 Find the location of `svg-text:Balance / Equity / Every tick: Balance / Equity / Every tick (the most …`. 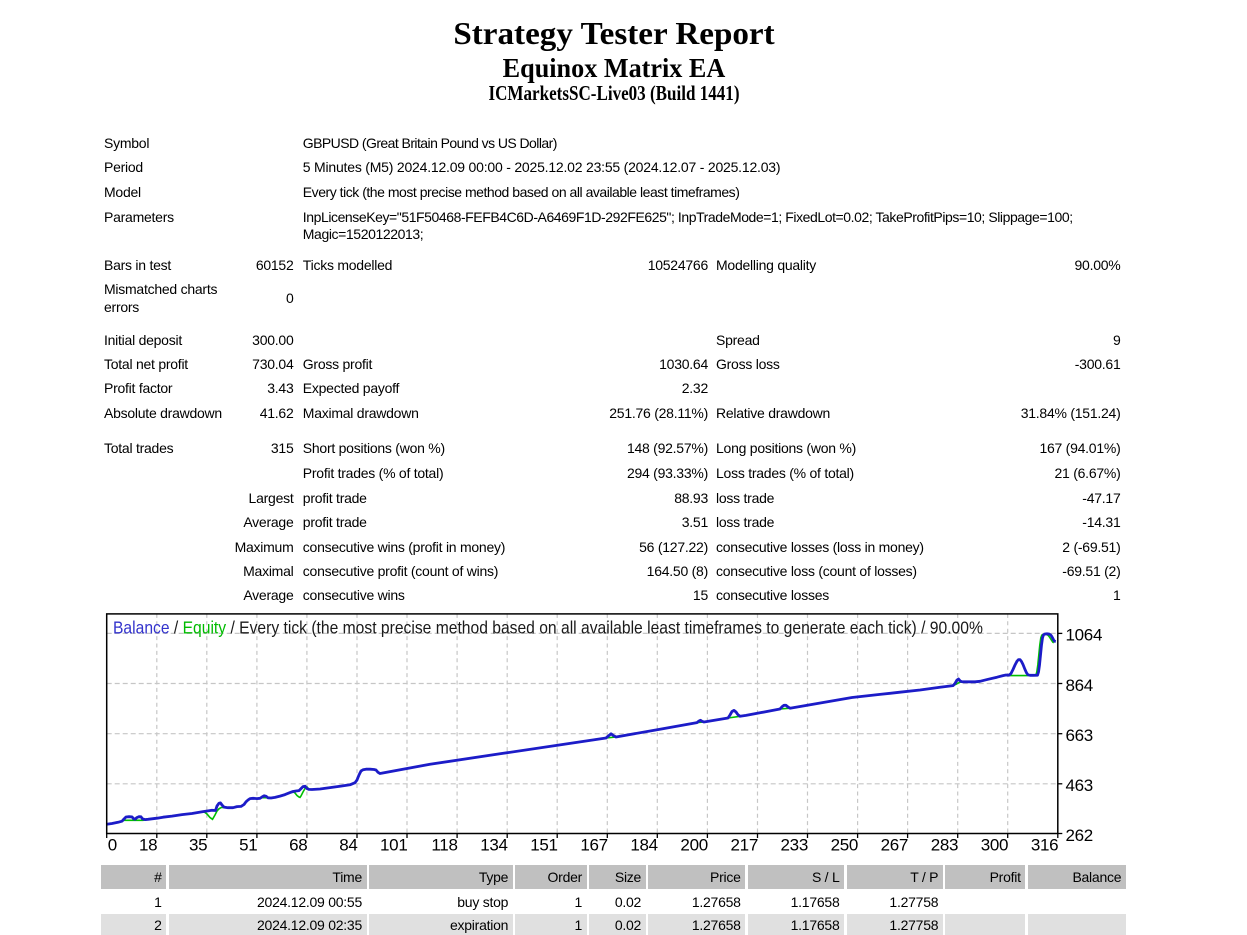

svg-text:Balance / Equity / Every tick: Balance / Equity / Every tick (the most … is located at coordinates (548, 627).